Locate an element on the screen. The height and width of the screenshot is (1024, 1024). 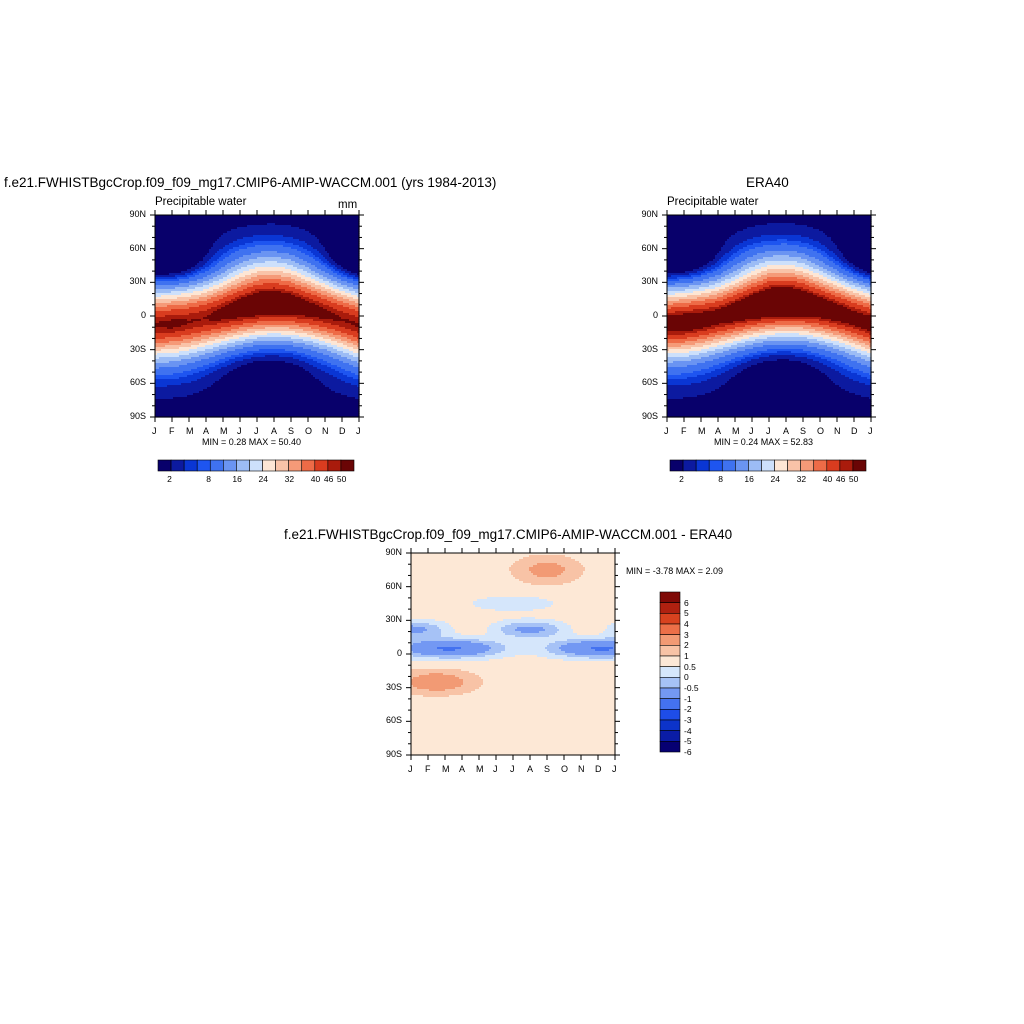
panel1-colorbar-label: 46 is located at coordinates (328, 479).